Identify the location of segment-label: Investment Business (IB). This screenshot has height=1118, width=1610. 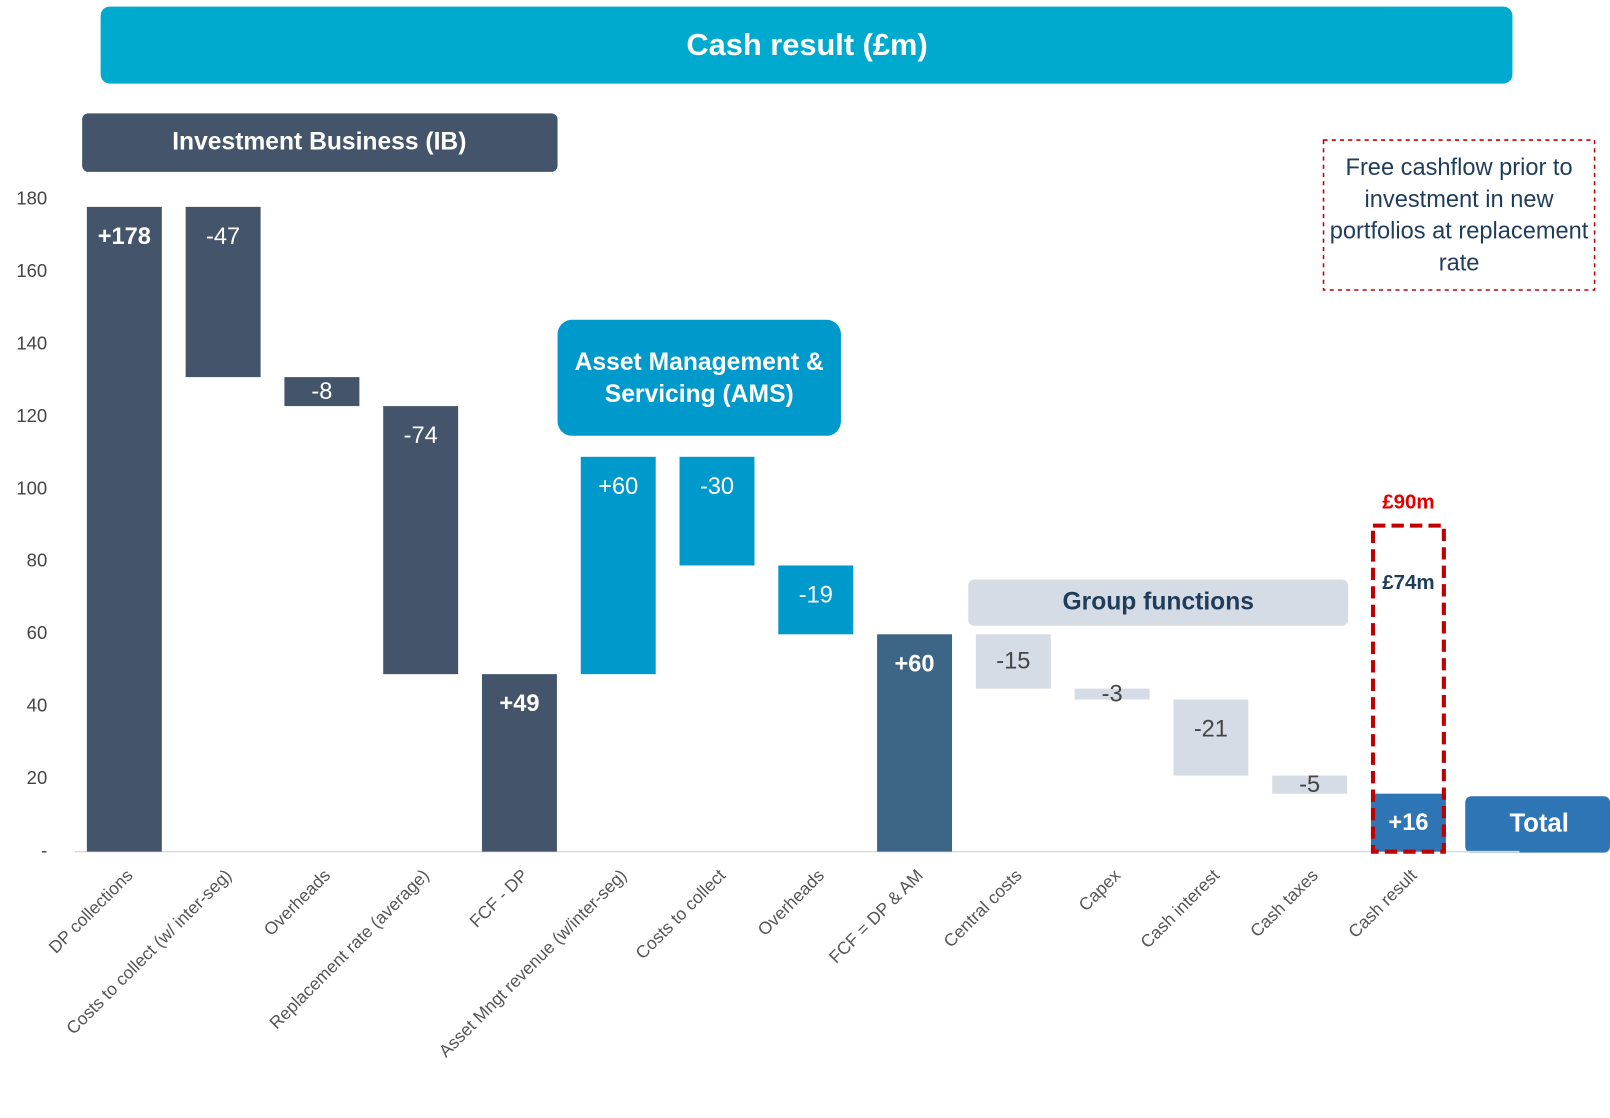
(319, 142).